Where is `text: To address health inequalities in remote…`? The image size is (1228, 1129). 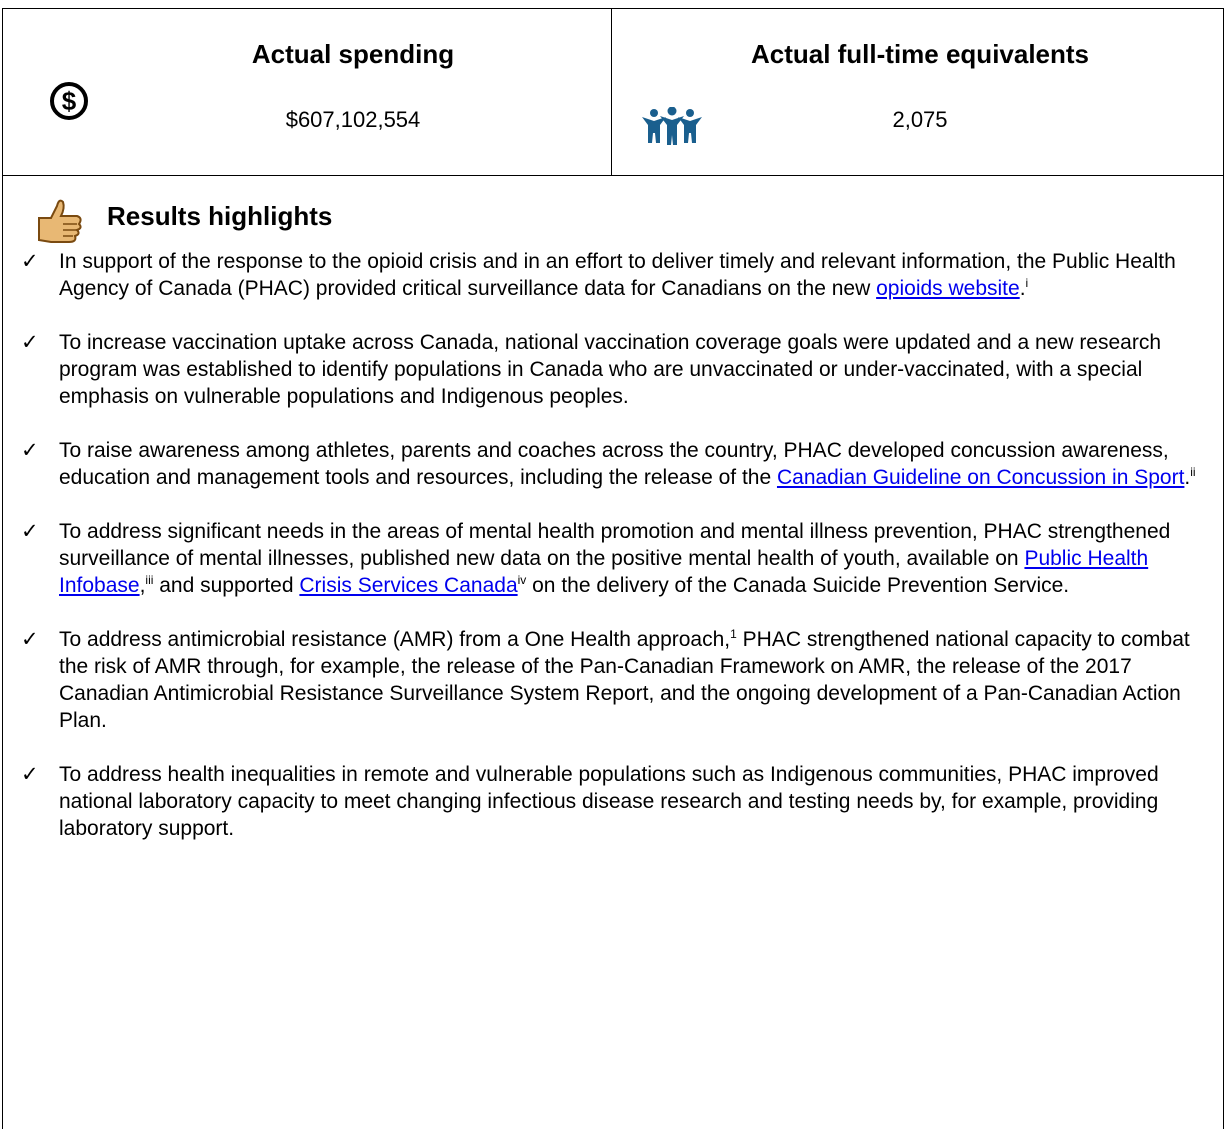
text: To address health inequalities in remote… is located at coordinates (609, 801).